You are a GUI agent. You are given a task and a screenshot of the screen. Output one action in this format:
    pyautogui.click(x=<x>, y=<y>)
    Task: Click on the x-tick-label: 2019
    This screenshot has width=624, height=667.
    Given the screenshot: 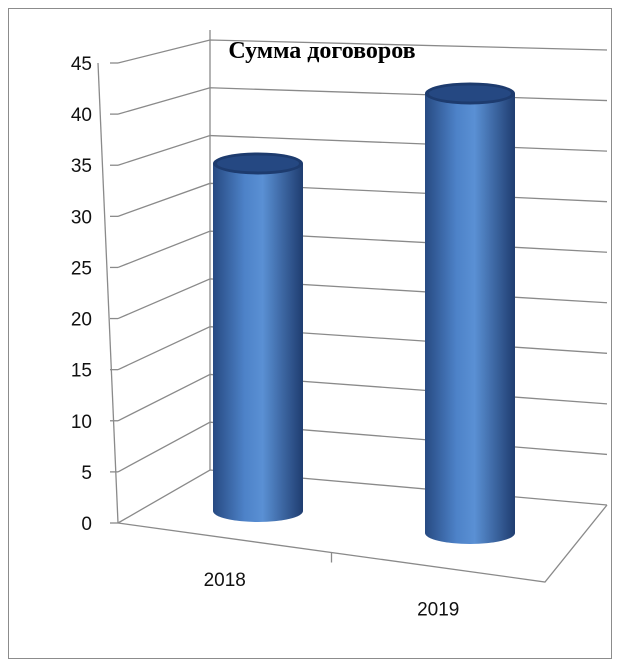 What is the action you would take?
    pyautogui.click(x=438, y=609)
    